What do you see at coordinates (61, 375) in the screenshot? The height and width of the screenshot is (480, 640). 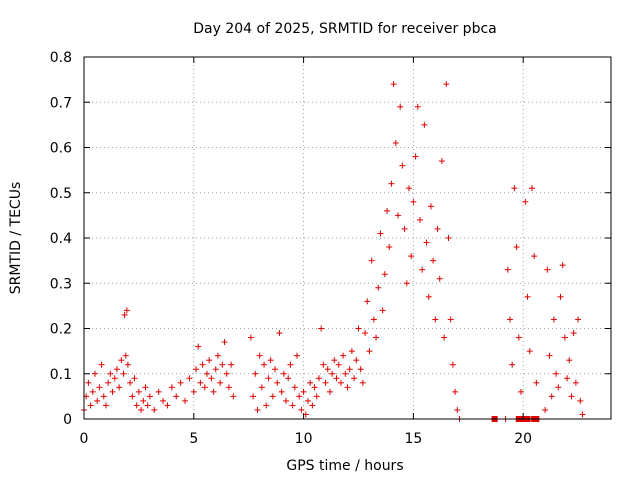 I see `y-tick-label: 0.1` at bounding box center [61, 375].